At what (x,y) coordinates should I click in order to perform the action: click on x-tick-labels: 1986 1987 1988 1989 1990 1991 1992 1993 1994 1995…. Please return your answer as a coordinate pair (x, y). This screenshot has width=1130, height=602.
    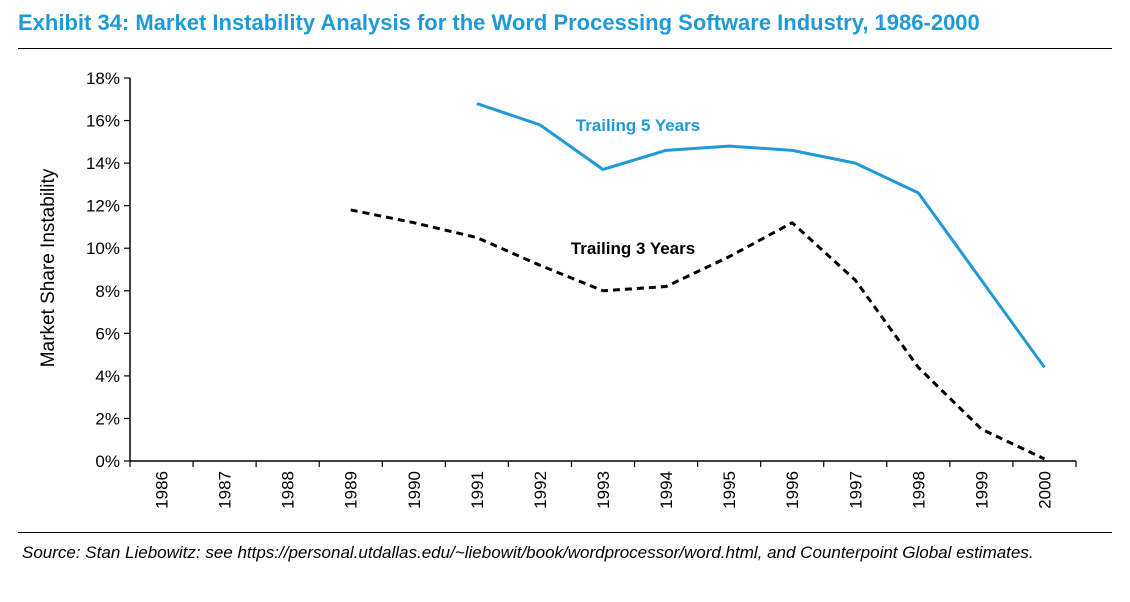
    Looking at the image, I should click on (604, 490).